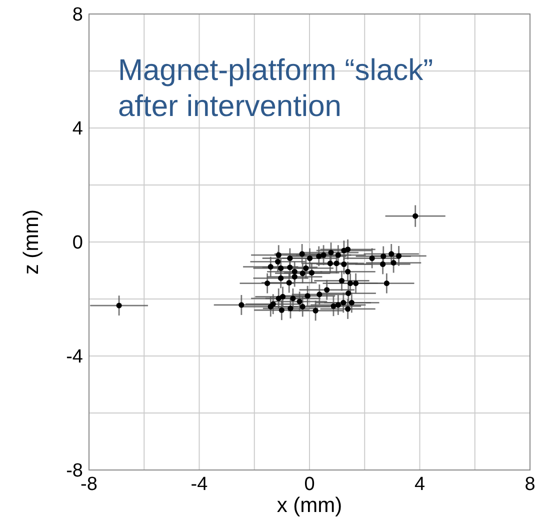  What do you see at coordinates (420, 484) in the screenshot?
I see `x-tick-label: 4` at bounding box center [420, 484].